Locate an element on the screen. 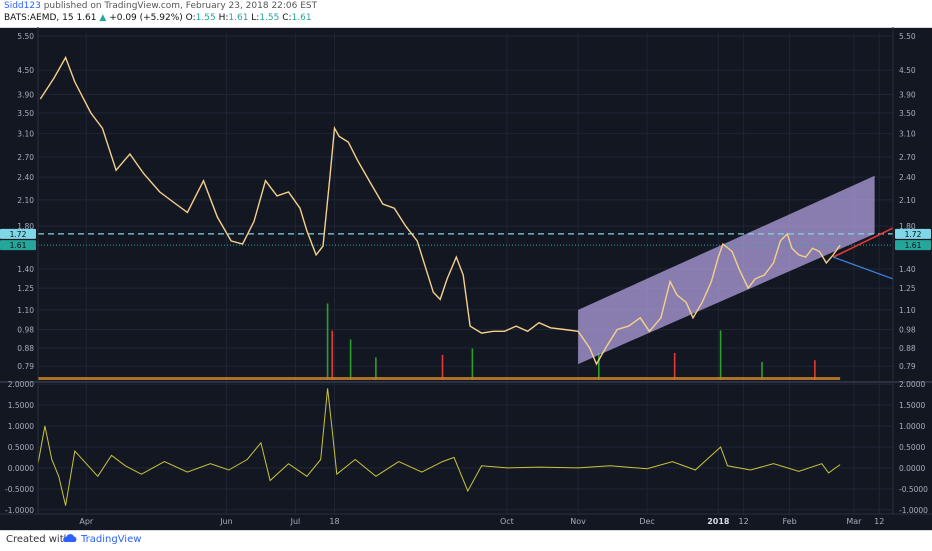 The width and height of the screenshot is (932, 551). x-tick-label: Apr is located at coordinates (86, 521).